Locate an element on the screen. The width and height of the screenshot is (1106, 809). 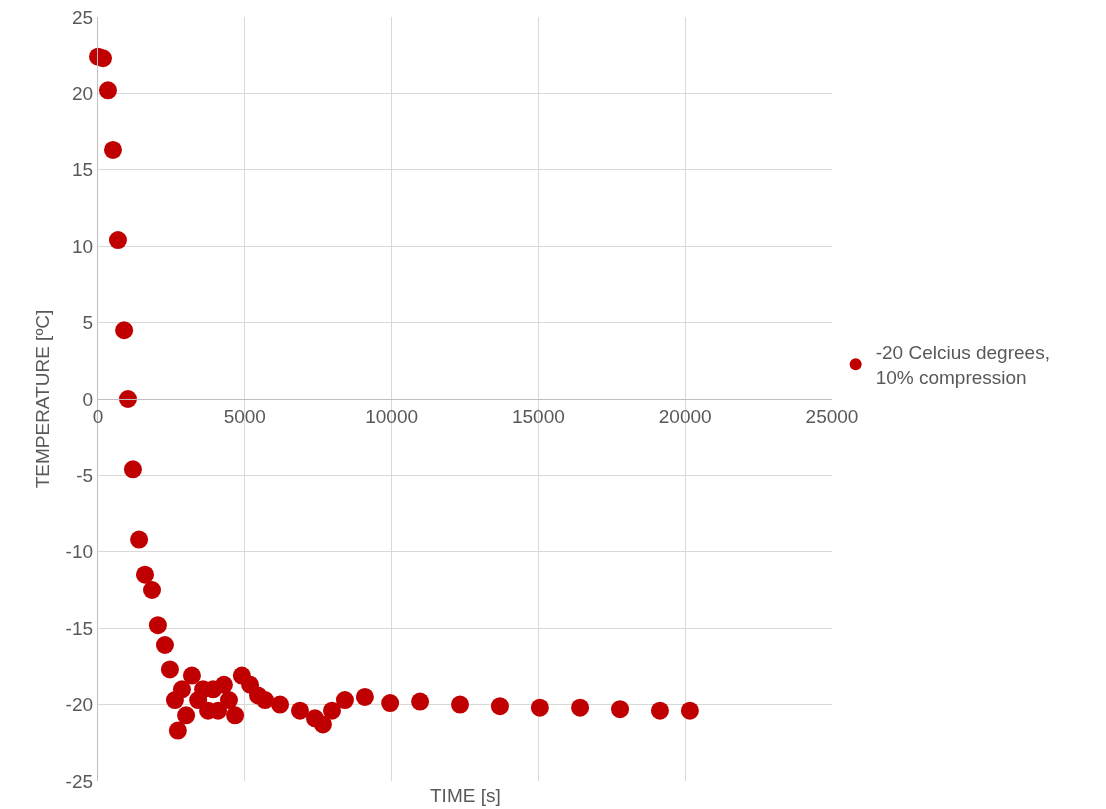
x-tick-label: 15000 is located at coordinates (538, 416).